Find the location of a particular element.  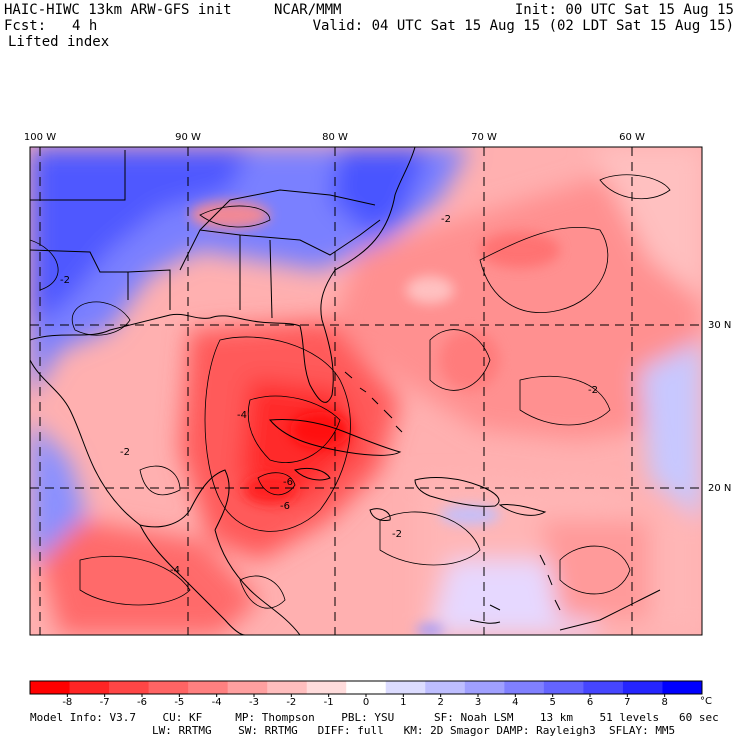

colorbar-tick-label: 5 is located at coordinates (552, 702).